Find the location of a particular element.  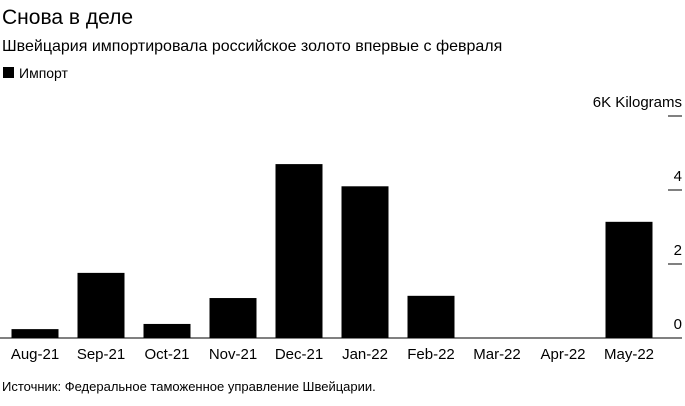

x-tick-label: May-22 is located at coordinates (629, 354).